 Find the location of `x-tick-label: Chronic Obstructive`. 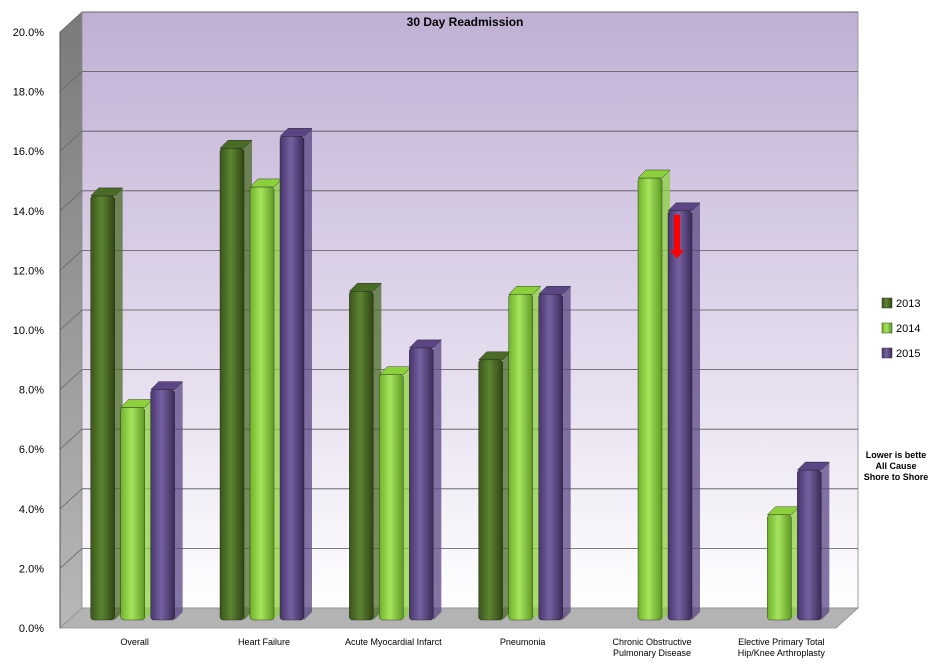

x-tick-label: Chronic Obstructive is located at coordinates (651, 642).